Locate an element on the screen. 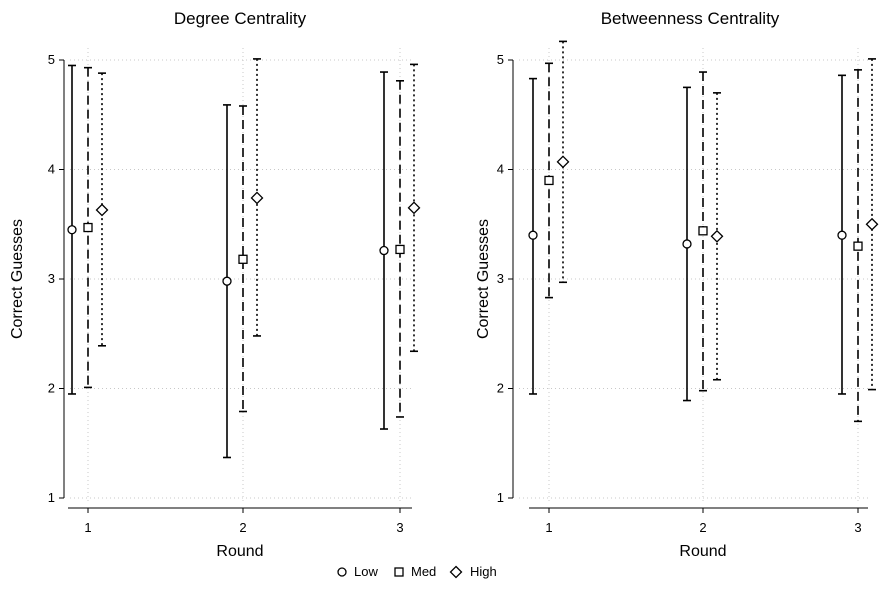 This screenshot has height=591, width=882. legend-label: High is located at coordinates (483, 571).